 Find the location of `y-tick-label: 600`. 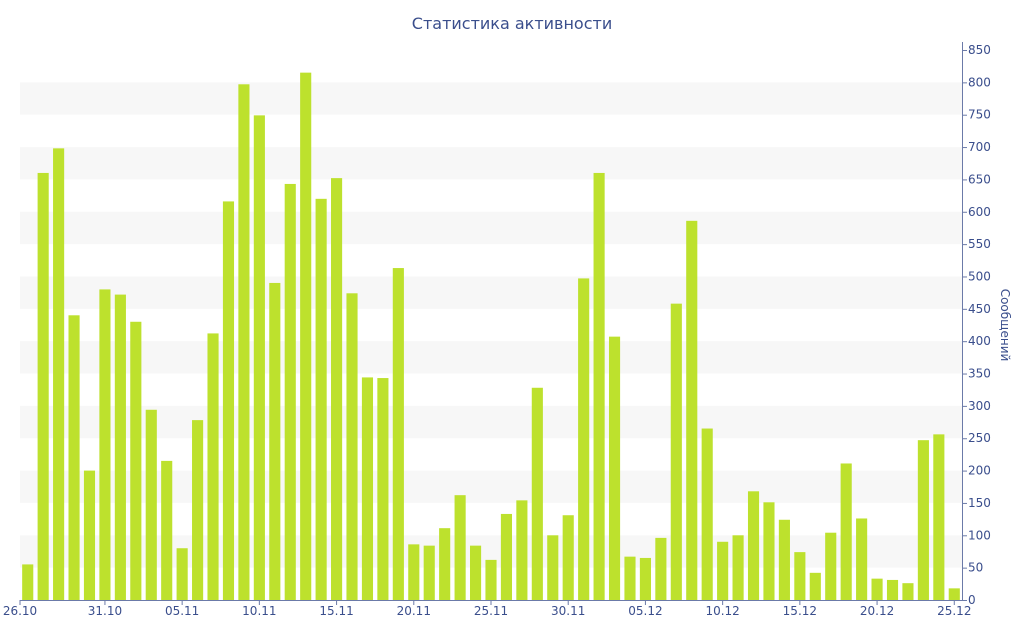

y-tick-label: 600 is located at coordinates (979, 212).